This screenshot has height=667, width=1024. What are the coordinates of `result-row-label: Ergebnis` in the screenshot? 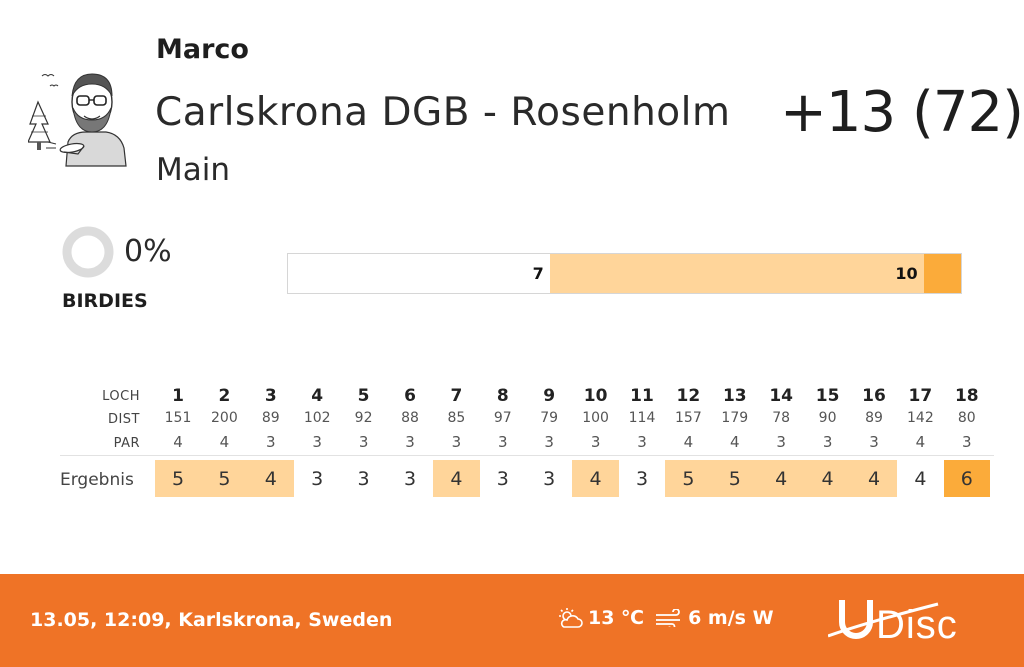 It's located at (97, 480).